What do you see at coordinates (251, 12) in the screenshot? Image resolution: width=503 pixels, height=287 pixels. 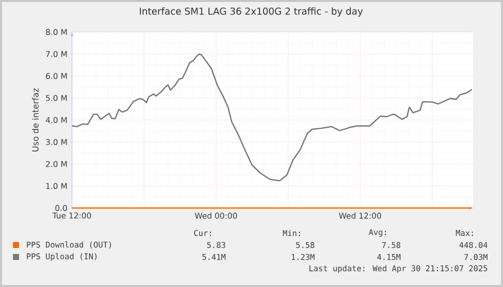 I see `chart-title: Interface SM1 LAG 36 2x100G 2 traffic - by day` at bounding box center [251, 12].